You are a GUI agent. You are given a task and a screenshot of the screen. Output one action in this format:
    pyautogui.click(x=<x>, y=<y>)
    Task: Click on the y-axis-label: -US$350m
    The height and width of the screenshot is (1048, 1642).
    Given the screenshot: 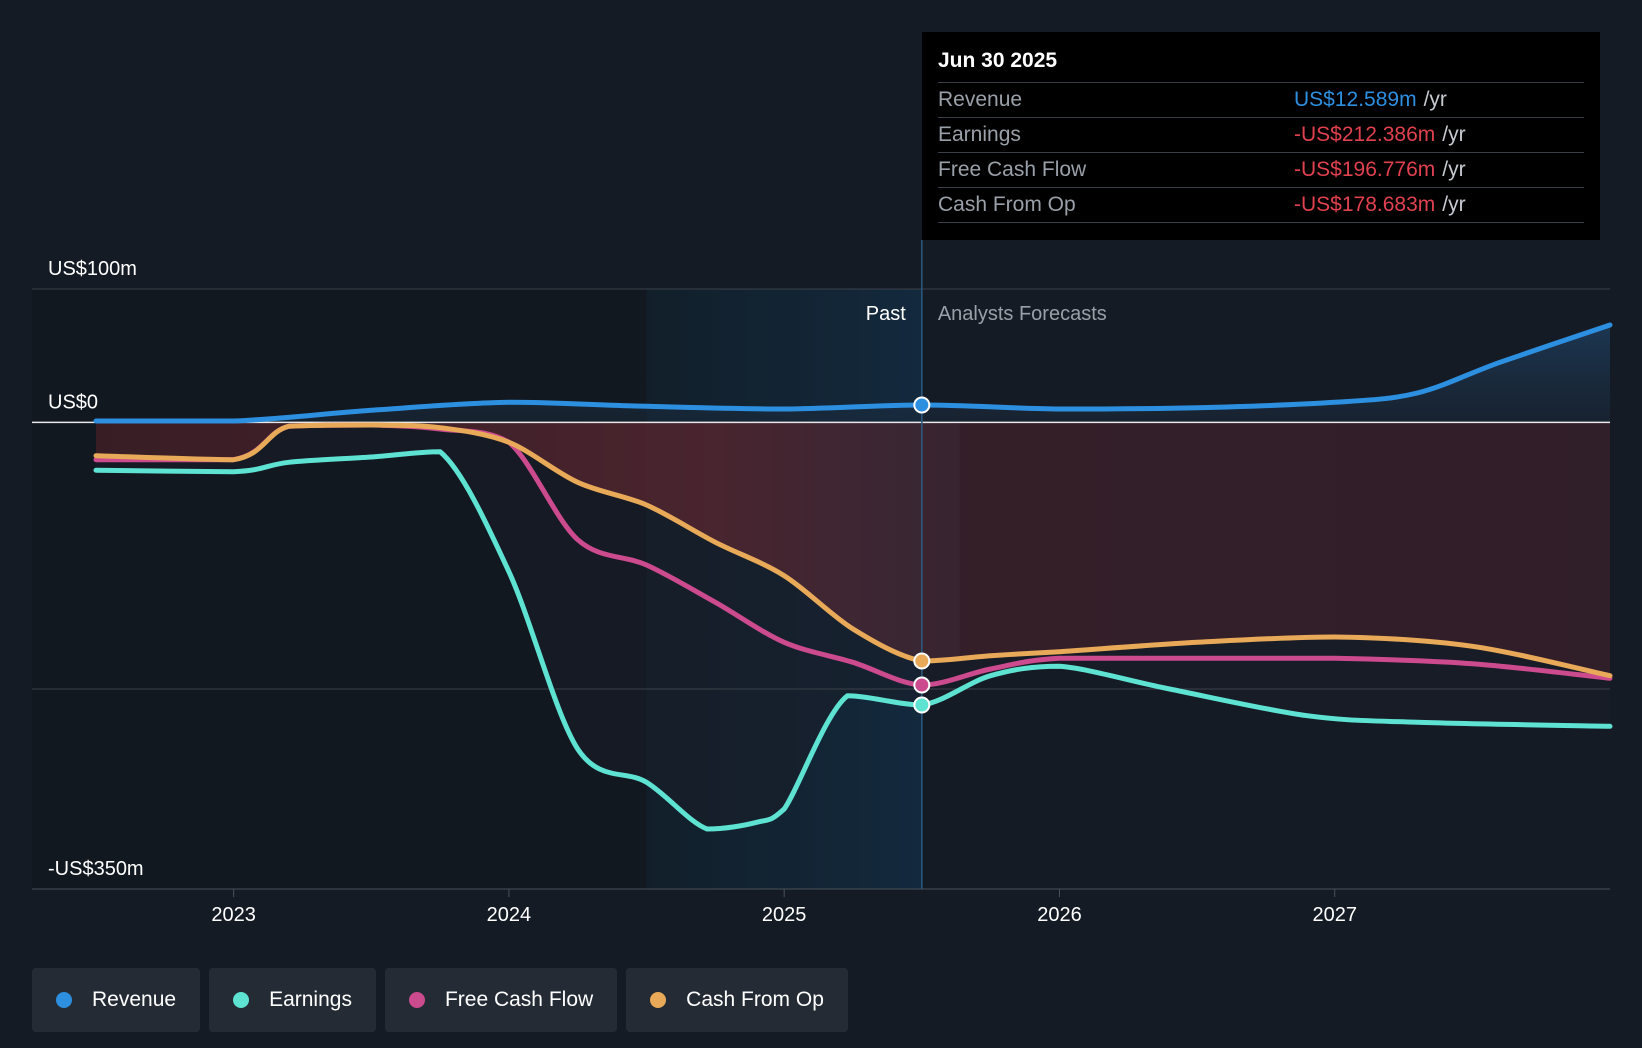 What is the action you would take?
    pyautogui.click(x=96, y=869)
    